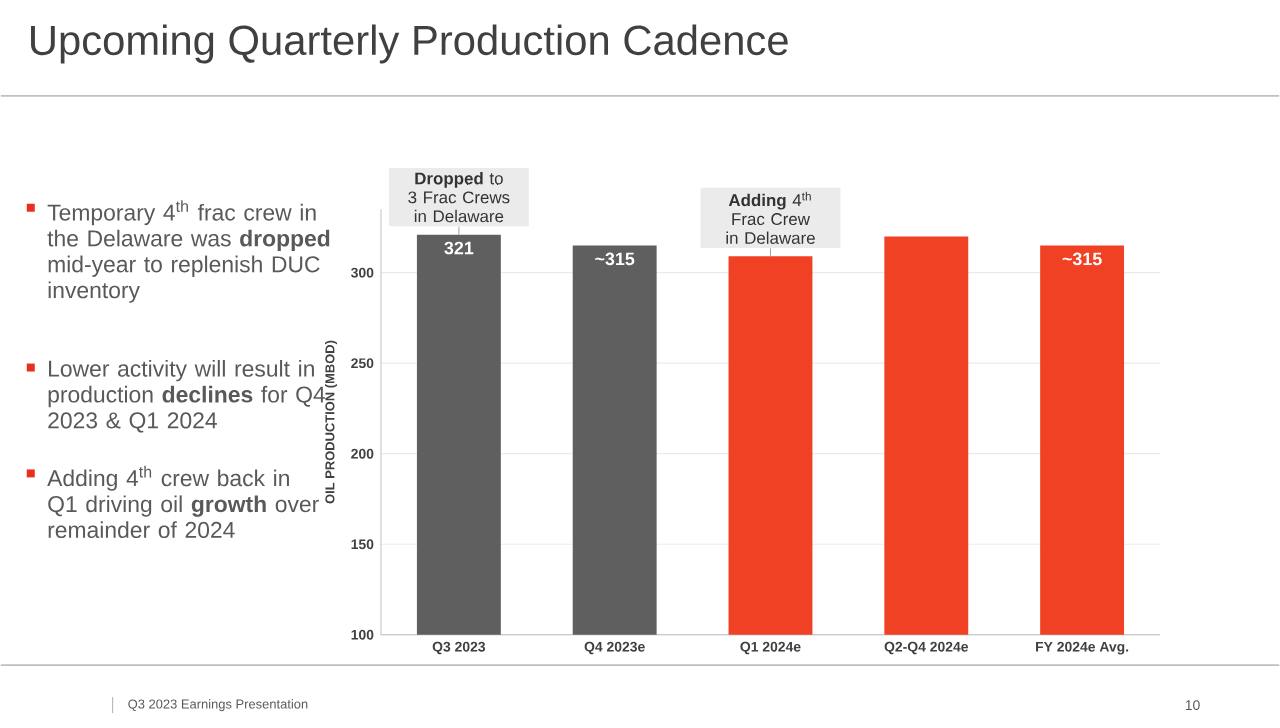 The height and width of the screenshot is (728, 1280). What do you see at coordinates (187, 397) in the screenshot?
I see `text: Lower activity will result in production declines for Q4 2023 & Q1 2024` at bounding box center [187, 397].